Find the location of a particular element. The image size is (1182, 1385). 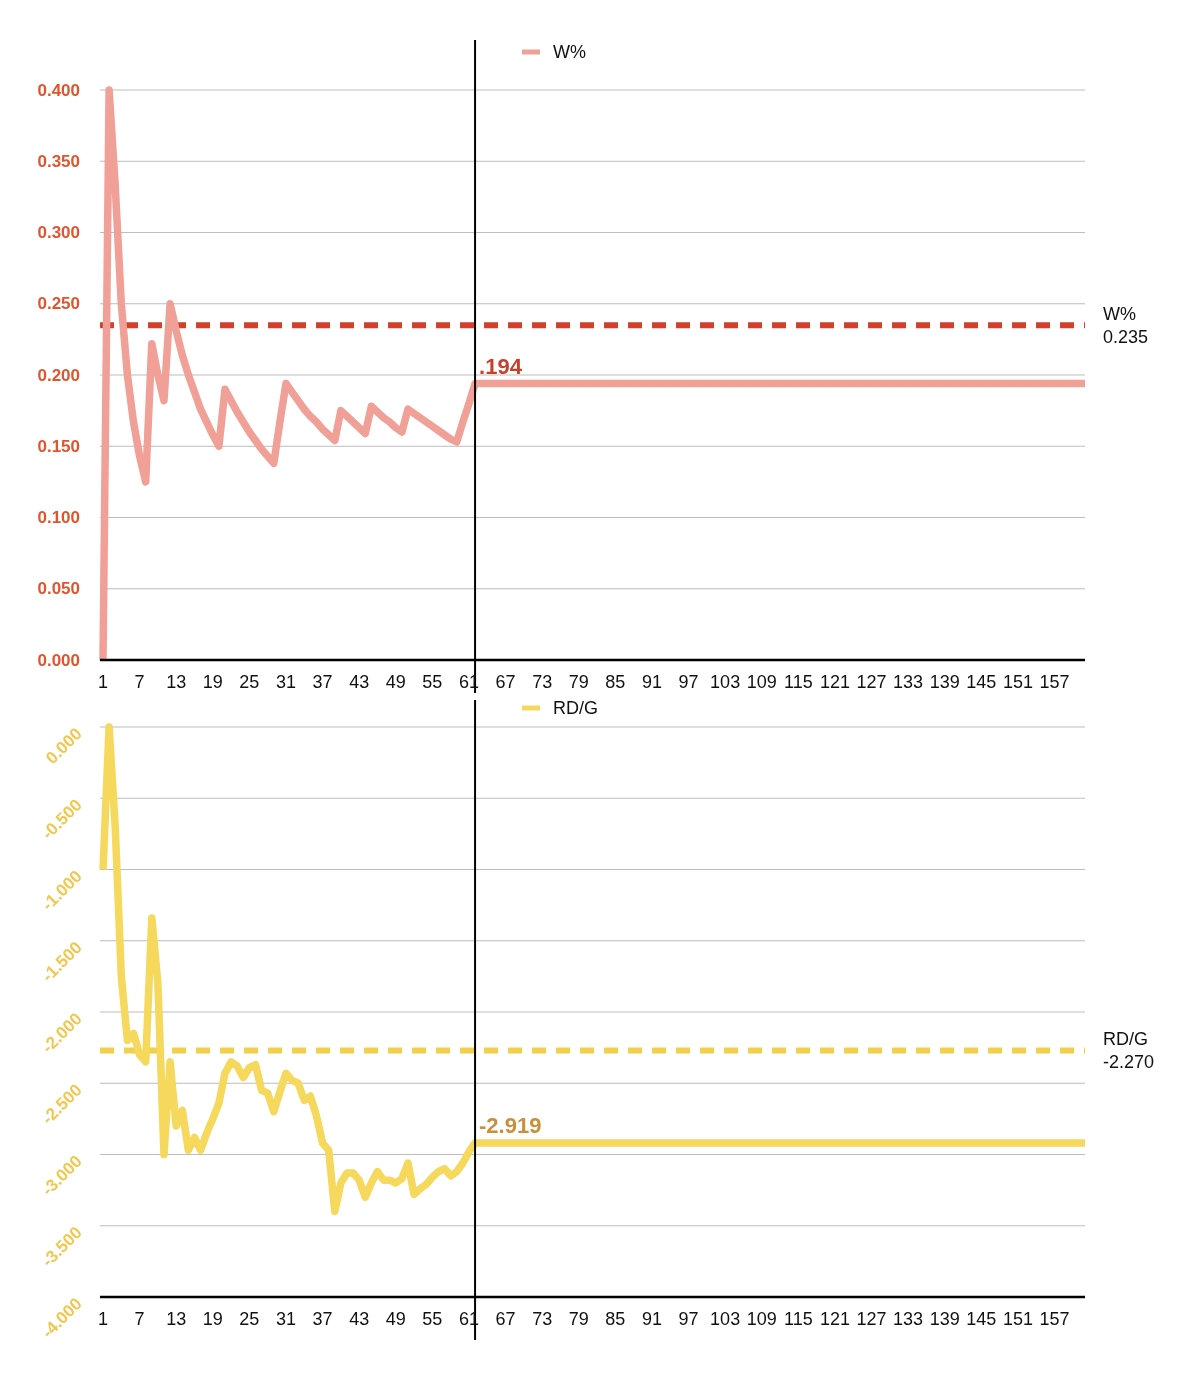

y-tick-label: 0.100 is located at coordinates (58, 517).